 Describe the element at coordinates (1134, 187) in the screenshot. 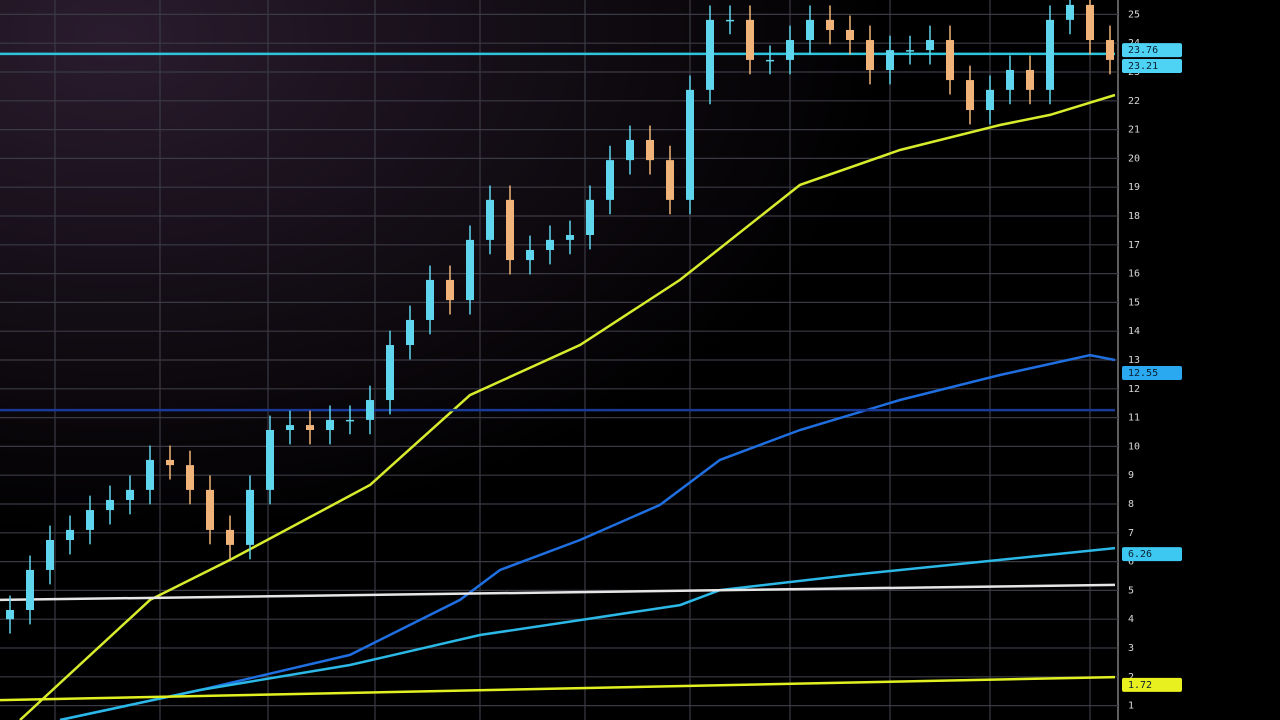

I see `y-tick-label: 19` at that location.